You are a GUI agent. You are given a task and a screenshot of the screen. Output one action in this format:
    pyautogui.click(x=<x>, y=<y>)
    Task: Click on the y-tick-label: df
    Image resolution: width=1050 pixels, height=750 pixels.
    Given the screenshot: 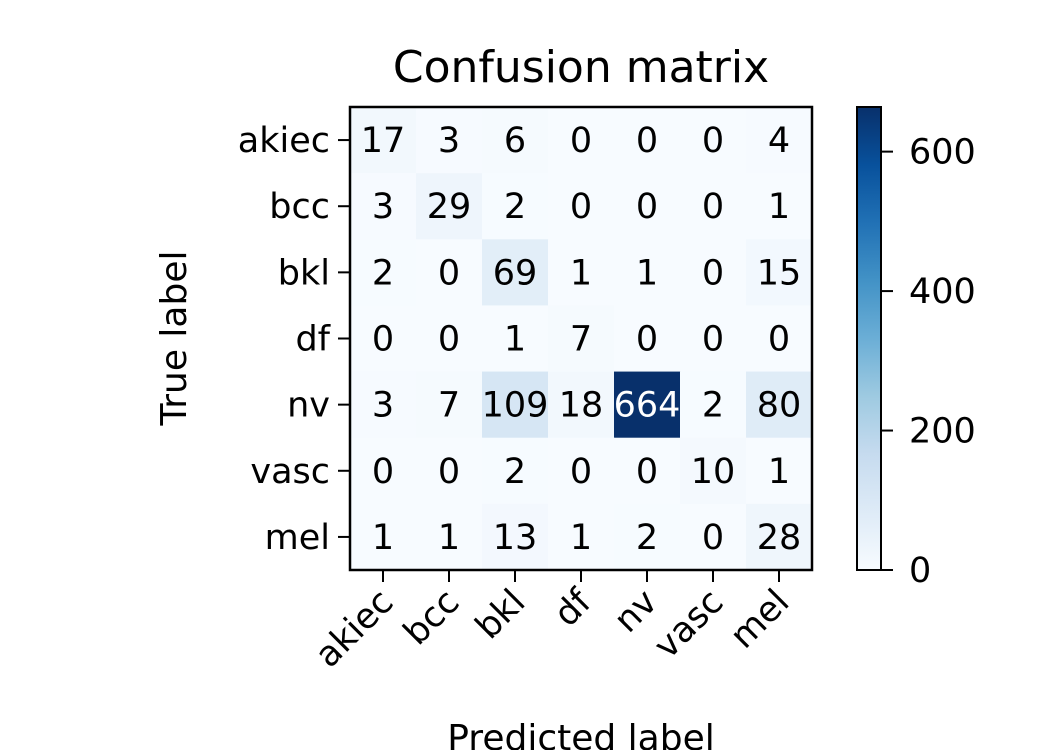 What is the action you would take?
    pyautogui.click(x=312, y=340)
    